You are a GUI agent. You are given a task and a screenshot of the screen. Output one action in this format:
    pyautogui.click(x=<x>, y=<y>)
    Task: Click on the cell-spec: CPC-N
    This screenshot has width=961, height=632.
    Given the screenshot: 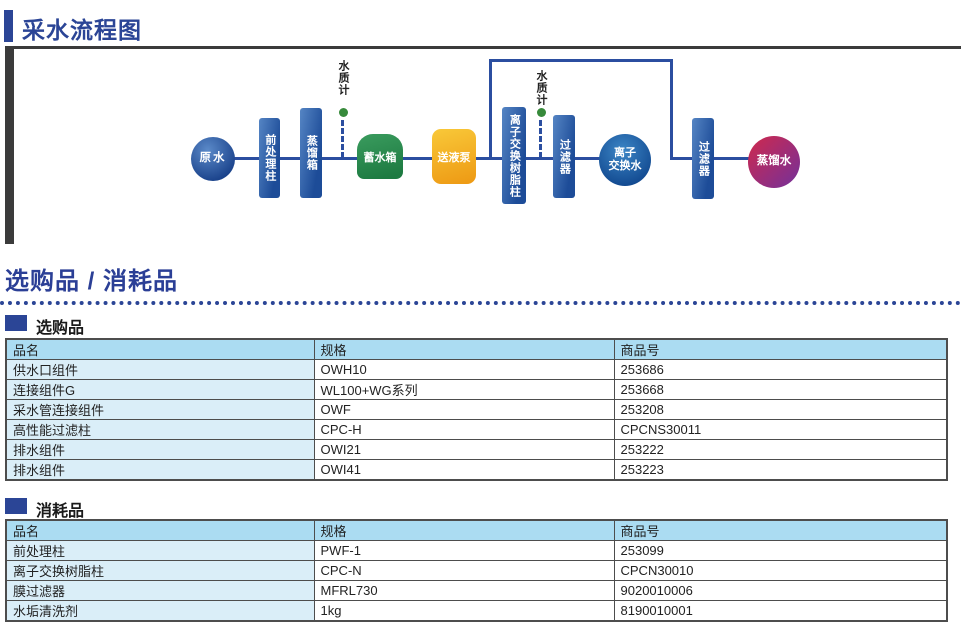 What is the action you would take?
    pyautogui.click(x=464, y=570)
    